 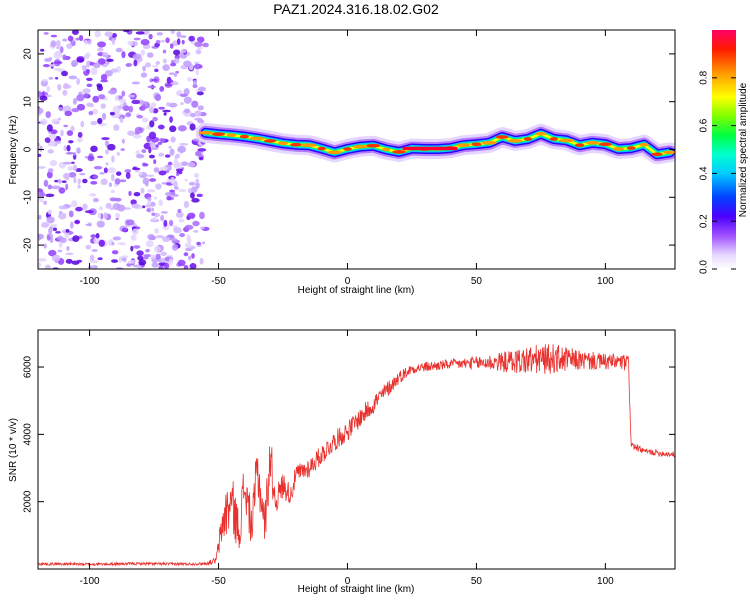 What do you see at coordinates (90, 581) in the screenshot?
I see `snr-x-tick-label: -100` at bounding box center [90, 581].